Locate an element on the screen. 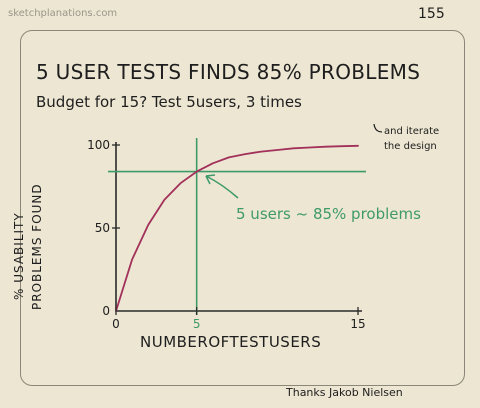 This screenshot has width=480, height=408. page-number: 155 is located at coordinates (431, 14).